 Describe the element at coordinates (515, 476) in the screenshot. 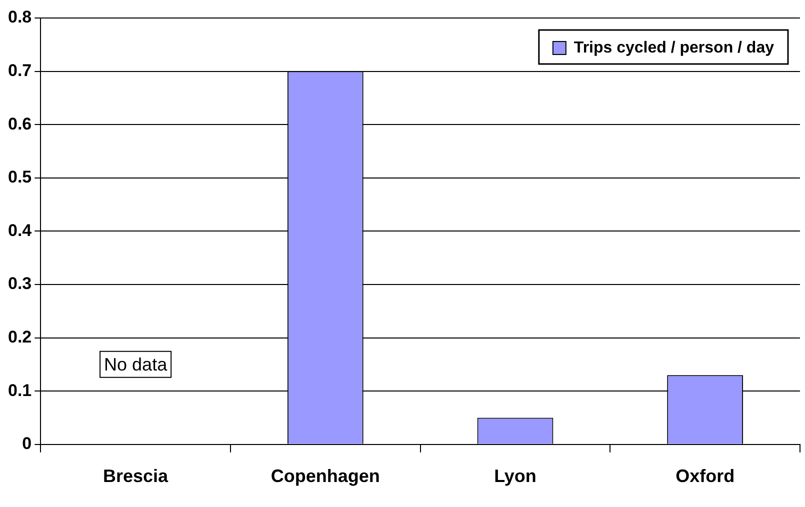

I see `x-tick-label: Lyon` at that location.